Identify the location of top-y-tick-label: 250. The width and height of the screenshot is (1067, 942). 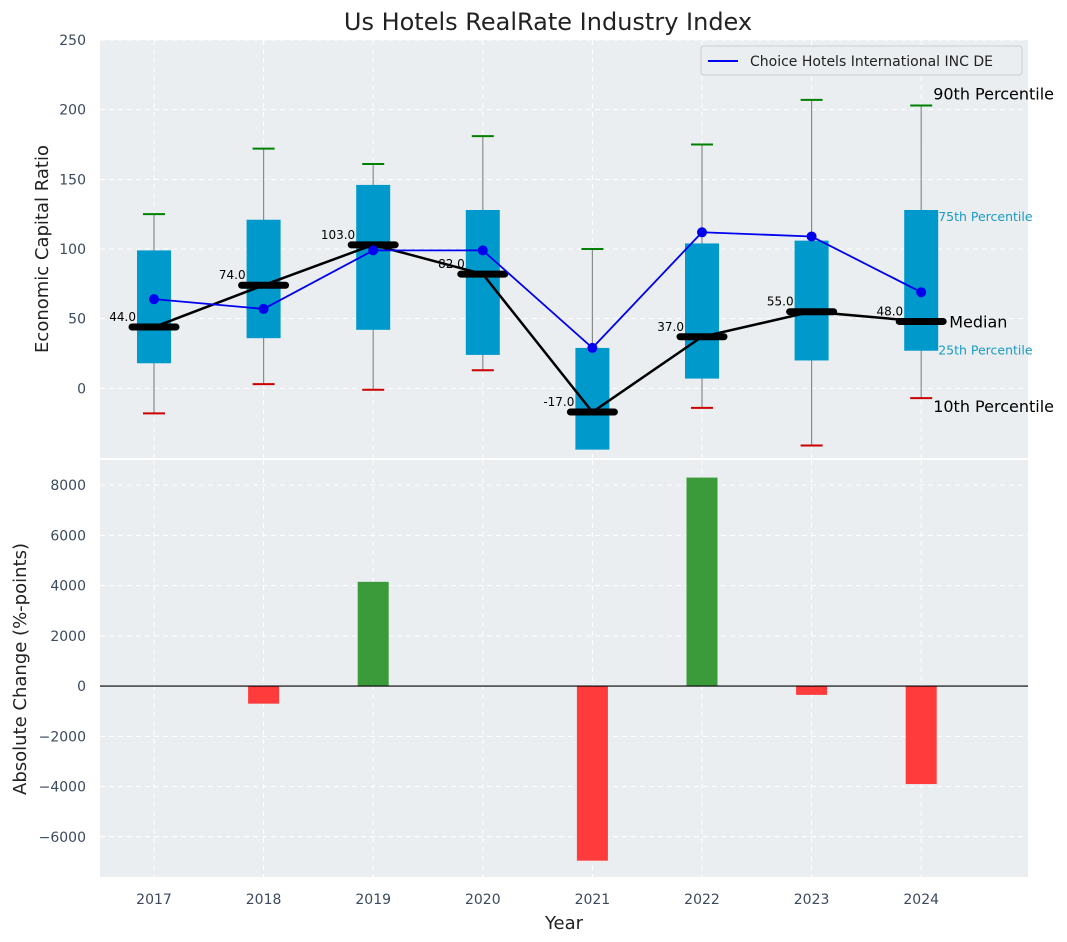
(72, 41).